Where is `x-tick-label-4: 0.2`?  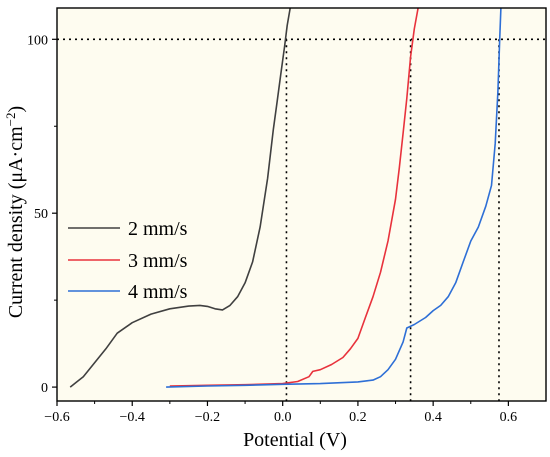
x-tick-label-4: 0.2 is located at coordinates (358, 417).